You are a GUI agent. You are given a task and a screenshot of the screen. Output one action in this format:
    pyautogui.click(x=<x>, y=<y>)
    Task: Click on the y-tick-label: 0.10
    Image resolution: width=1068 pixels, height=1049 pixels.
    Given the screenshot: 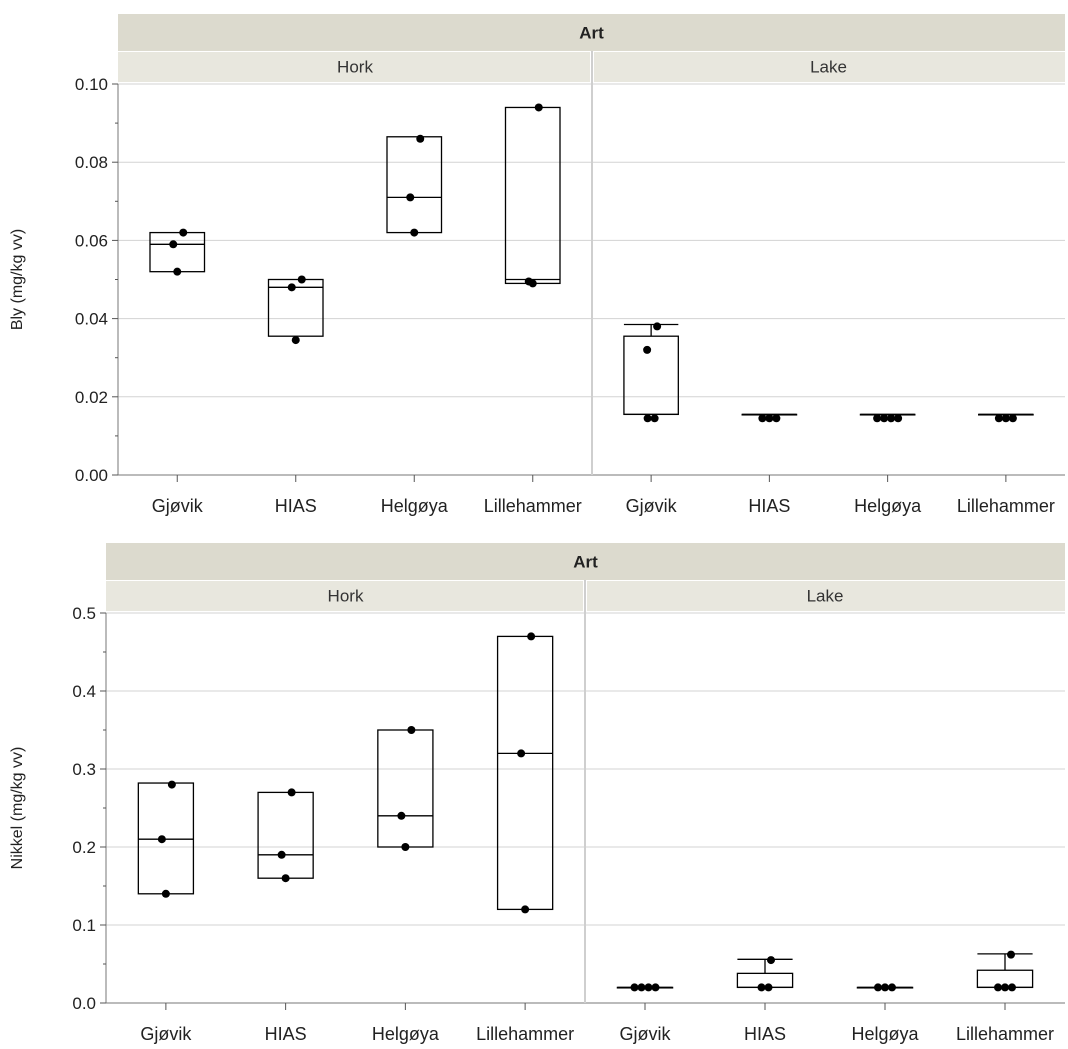 What is the action you would take?
    pyautogui.click(x=91, y=84)
    